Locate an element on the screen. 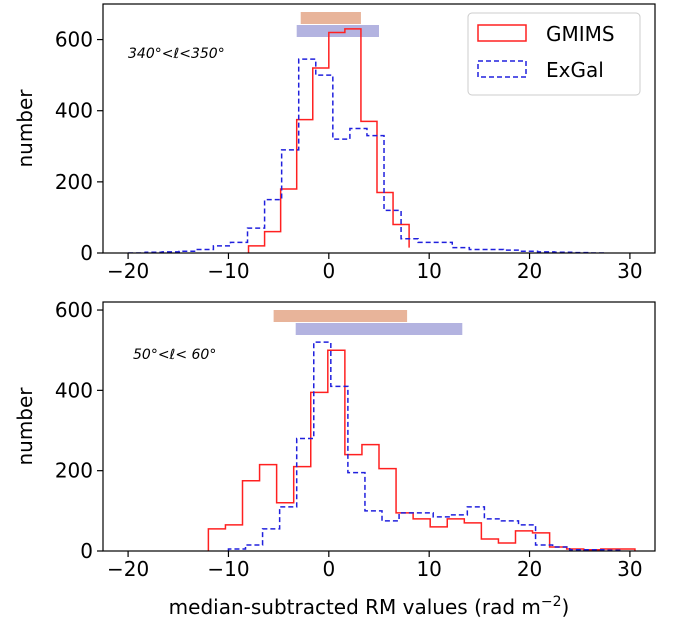 The width and height of the screenshot is (673, 627). x-axis-label: median-subtracted RM values (rad m−2) is located at coordinates (369, 606).